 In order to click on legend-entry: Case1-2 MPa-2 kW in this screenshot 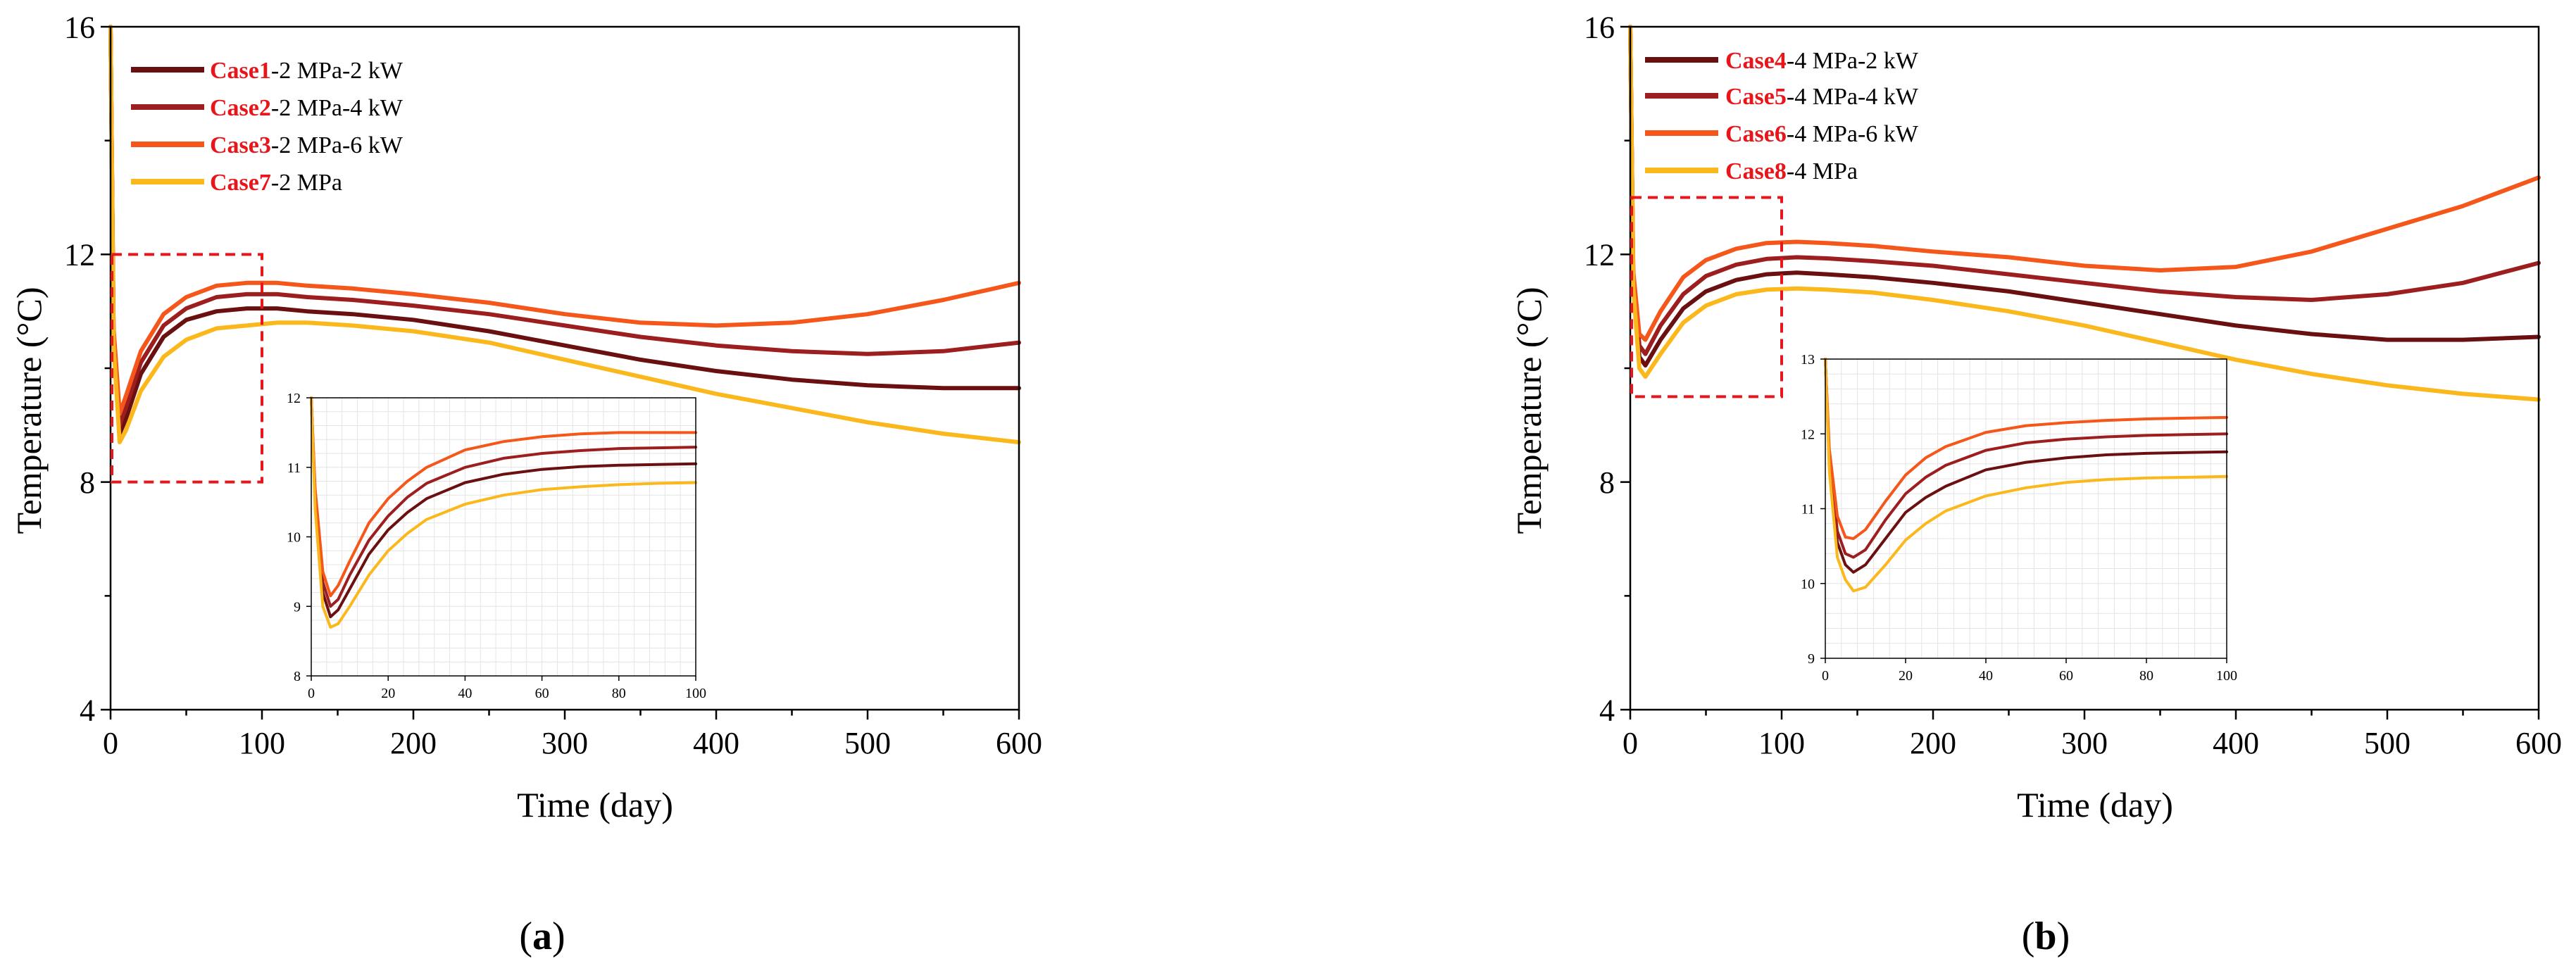, I will do `click(307, 71)`.